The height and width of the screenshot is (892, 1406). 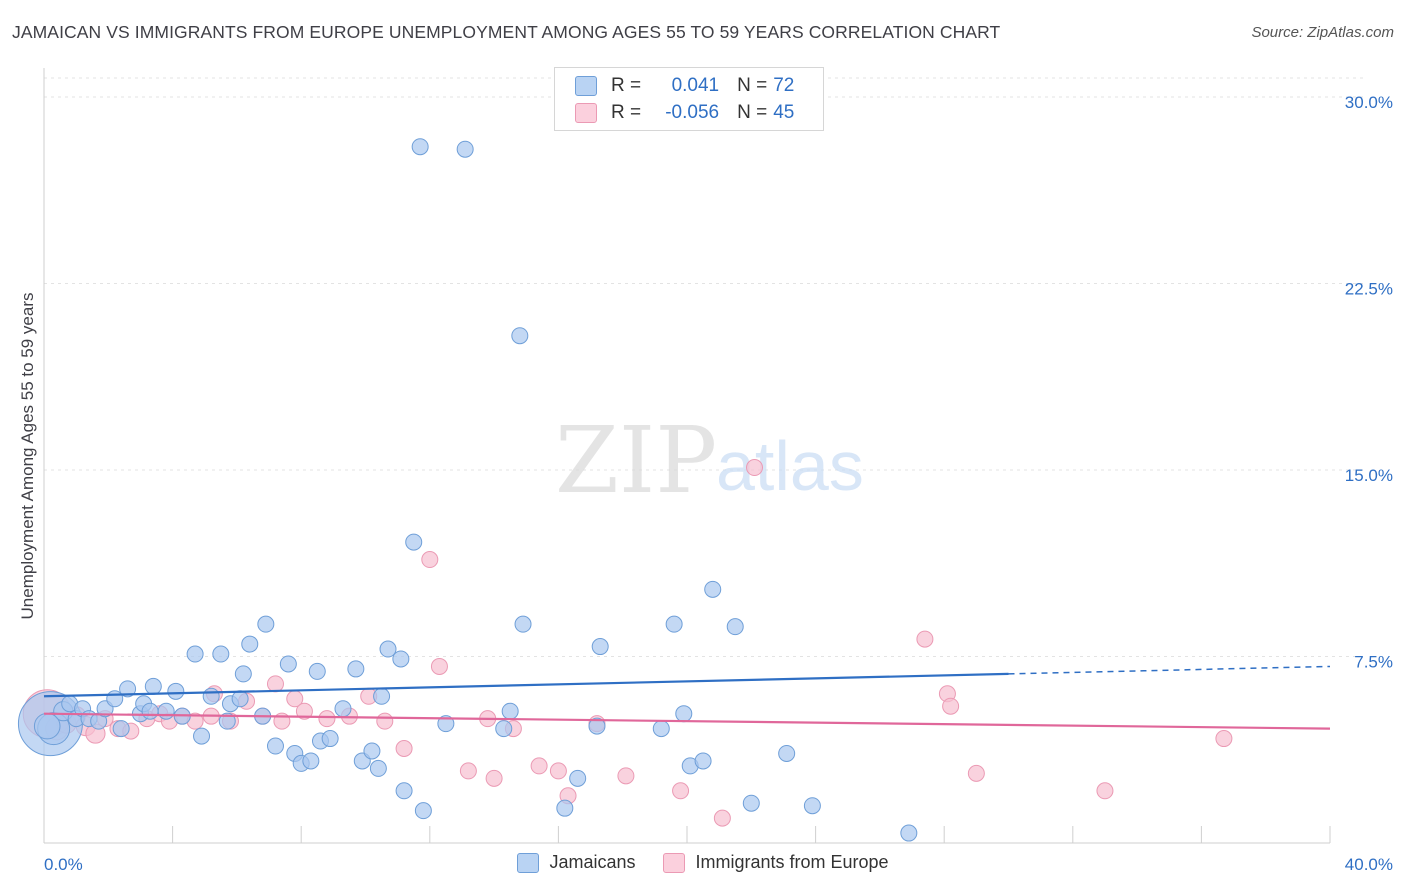 What do you see at coordinates (586, 86) in the screenshot?
I see `legend-swatch-jamaicans` at bounding box center [586, 86].